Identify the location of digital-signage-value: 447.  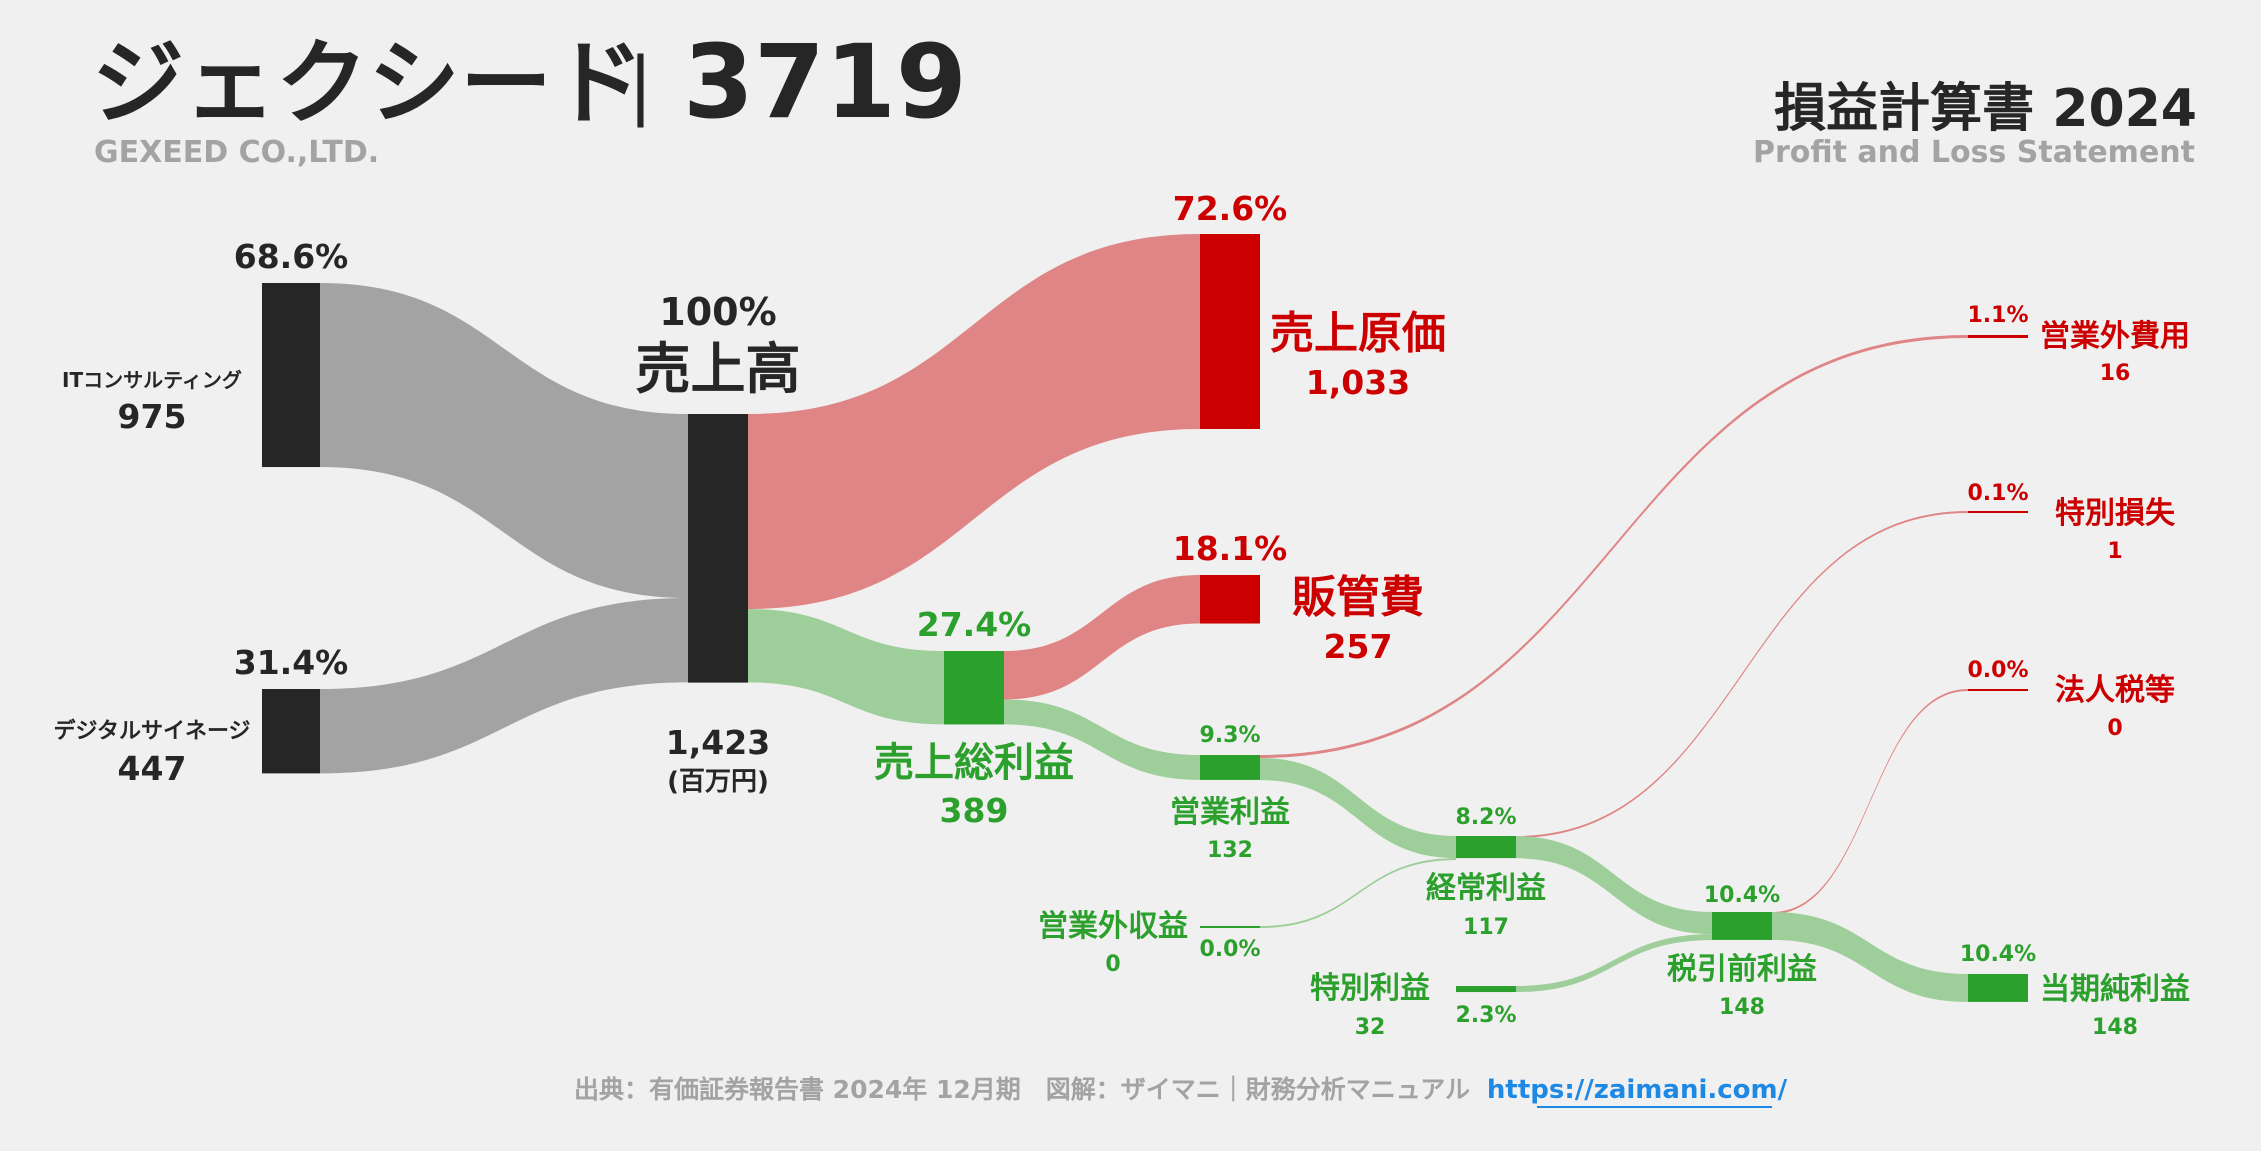
(152, 768).